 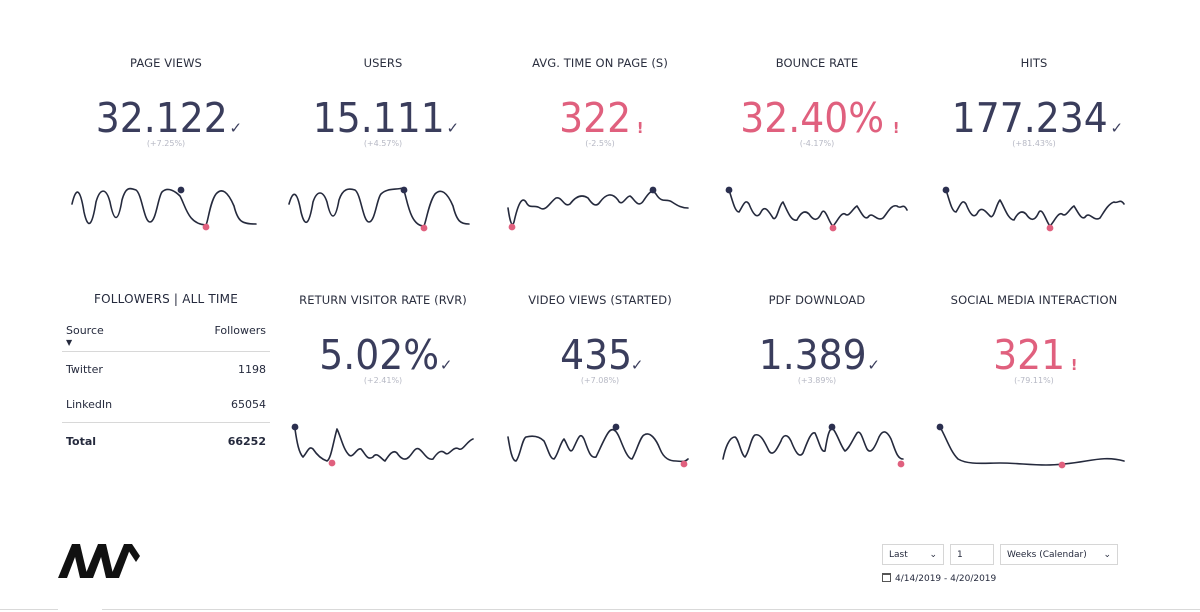 I want to click on kpi-title: PDF DOWNLOAD, so click(x=817, y=300).